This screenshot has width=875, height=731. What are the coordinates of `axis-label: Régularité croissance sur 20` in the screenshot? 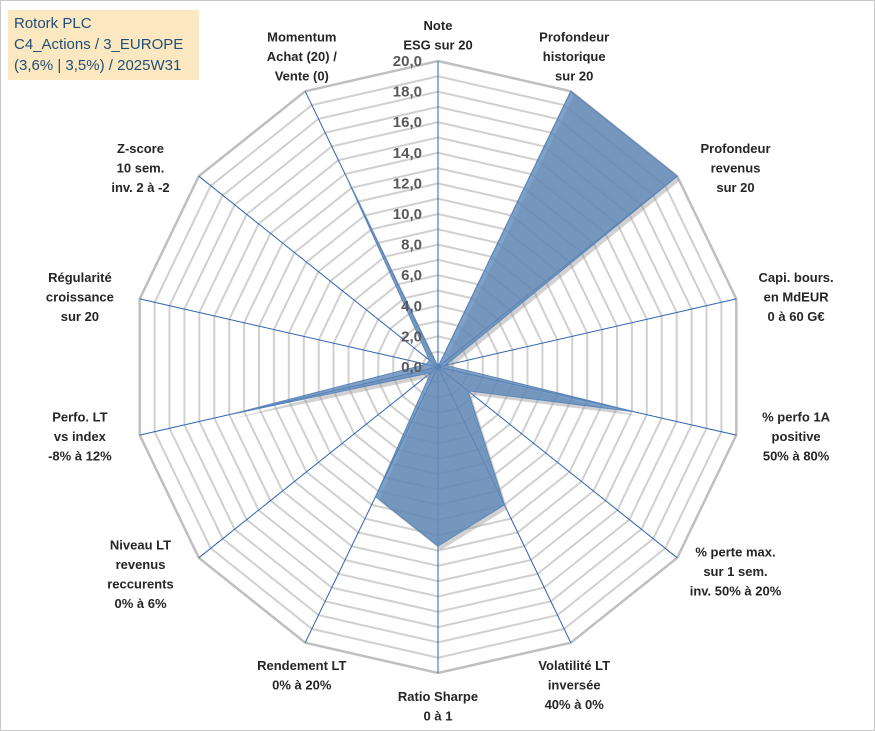 It's located at (80, 297).